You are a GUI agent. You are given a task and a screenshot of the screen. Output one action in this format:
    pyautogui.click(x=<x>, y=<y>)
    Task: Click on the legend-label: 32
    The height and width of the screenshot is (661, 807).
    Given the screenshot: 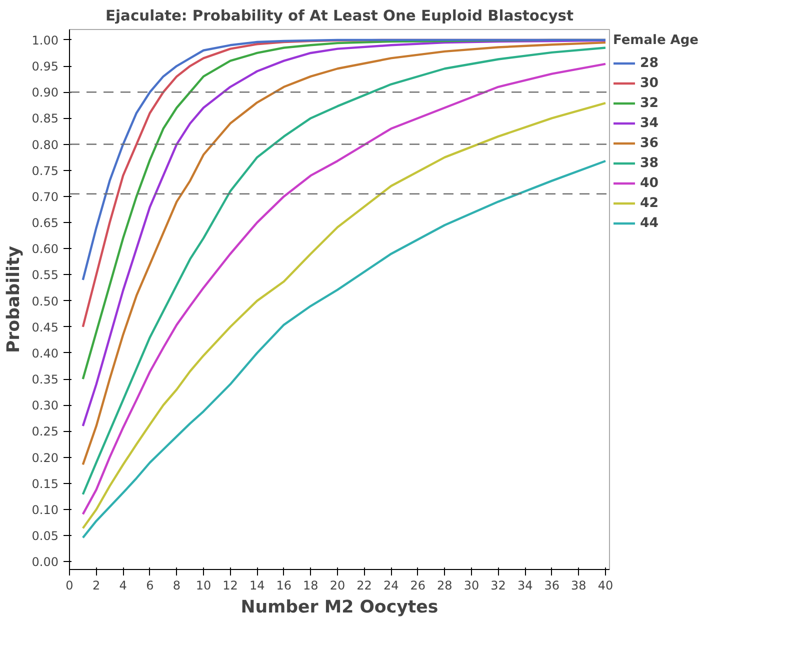 What is the action you would take?
    pyautogui.click(x=650, y=103)
    